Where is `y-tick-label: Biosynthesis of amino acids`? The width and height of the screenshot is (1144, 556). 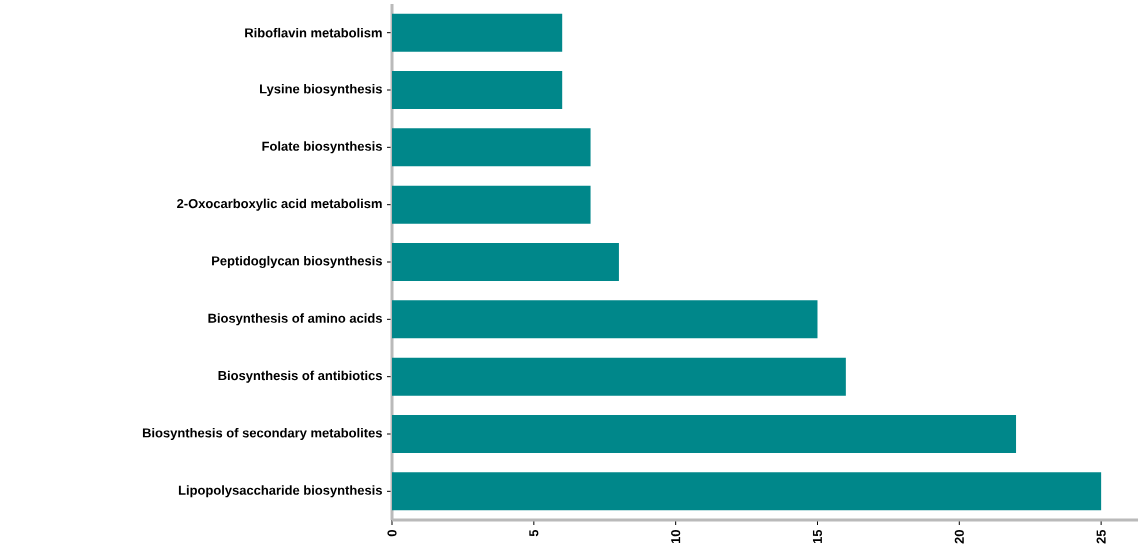 y-tick-label: Biosynthesis of amino acids is located at coordinates (295, 319).